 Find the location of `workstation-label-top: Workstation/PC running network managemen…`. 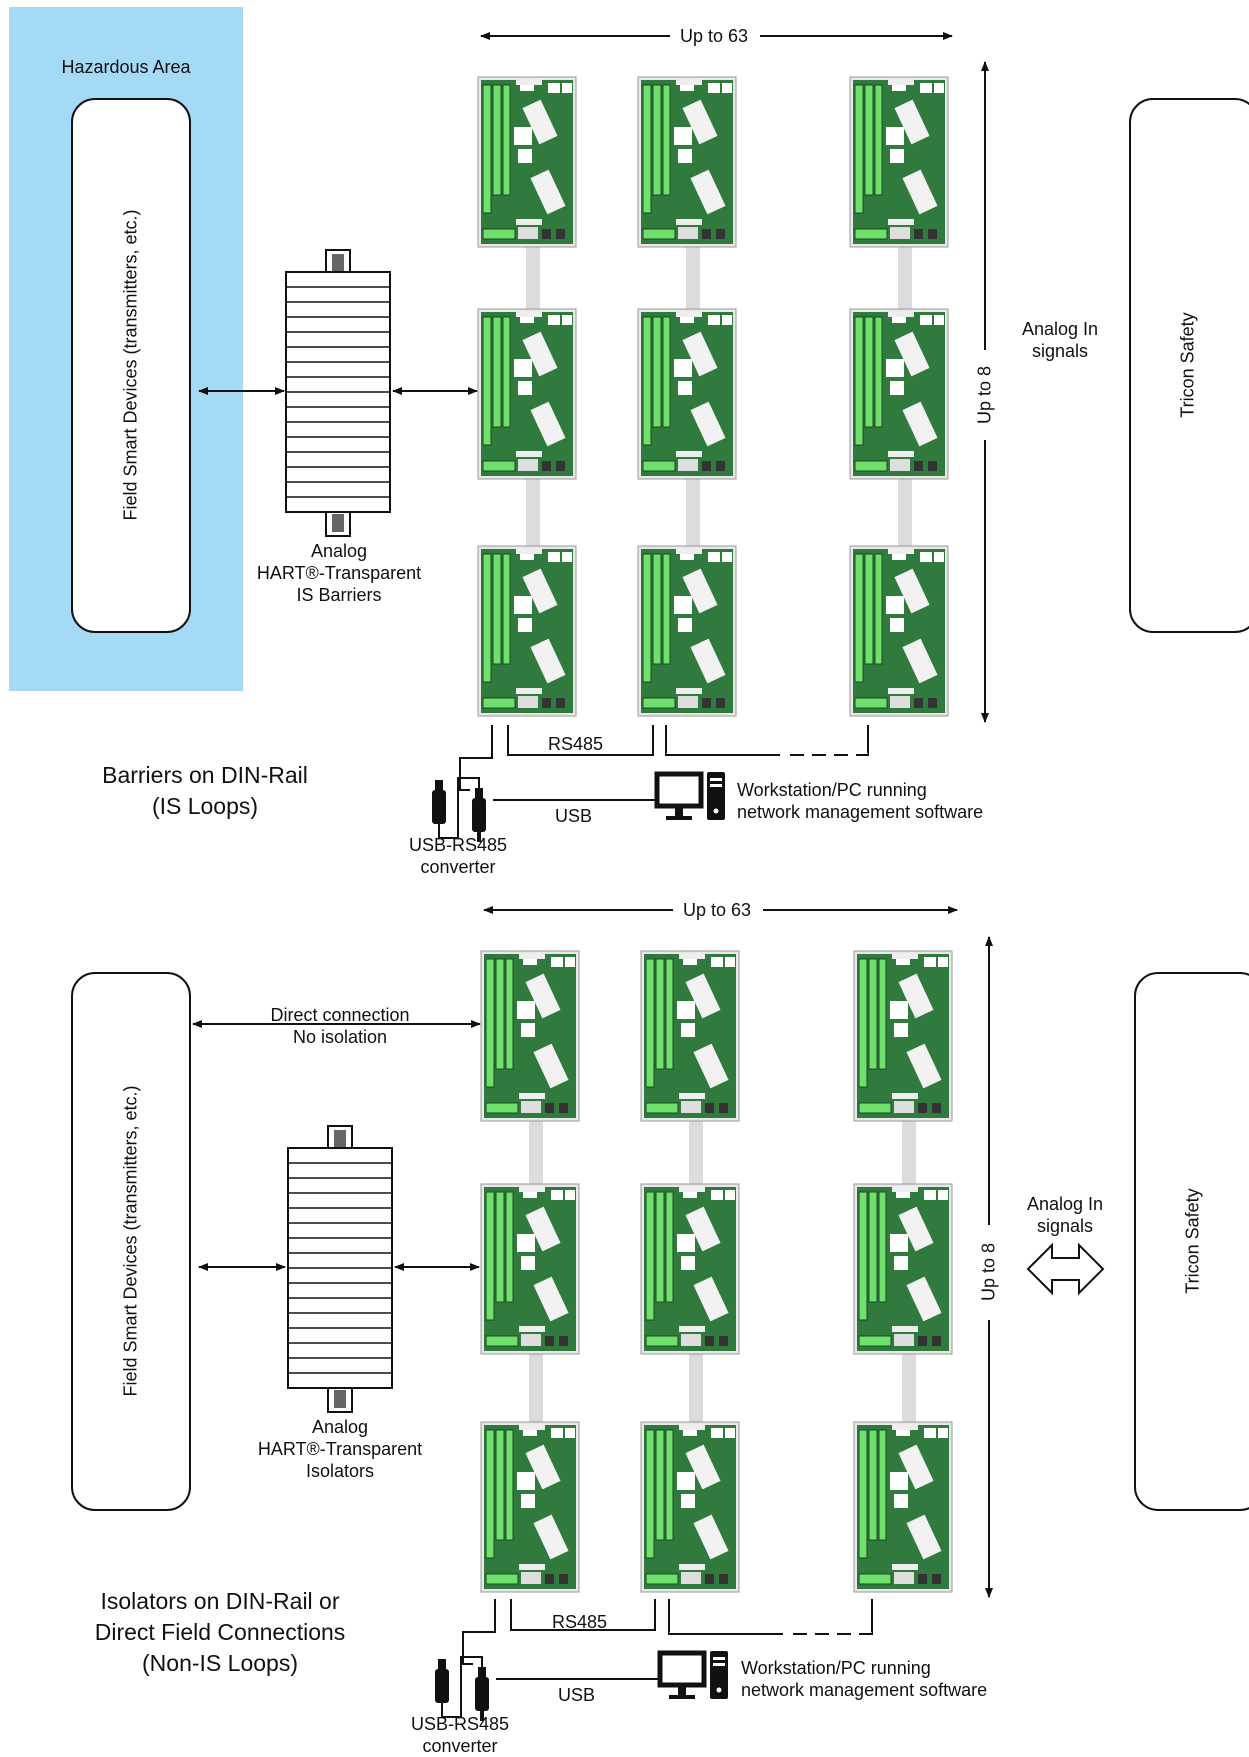

workstation-label-top: Workstation/PC running network managemen… is located at coordinates (860, 801).